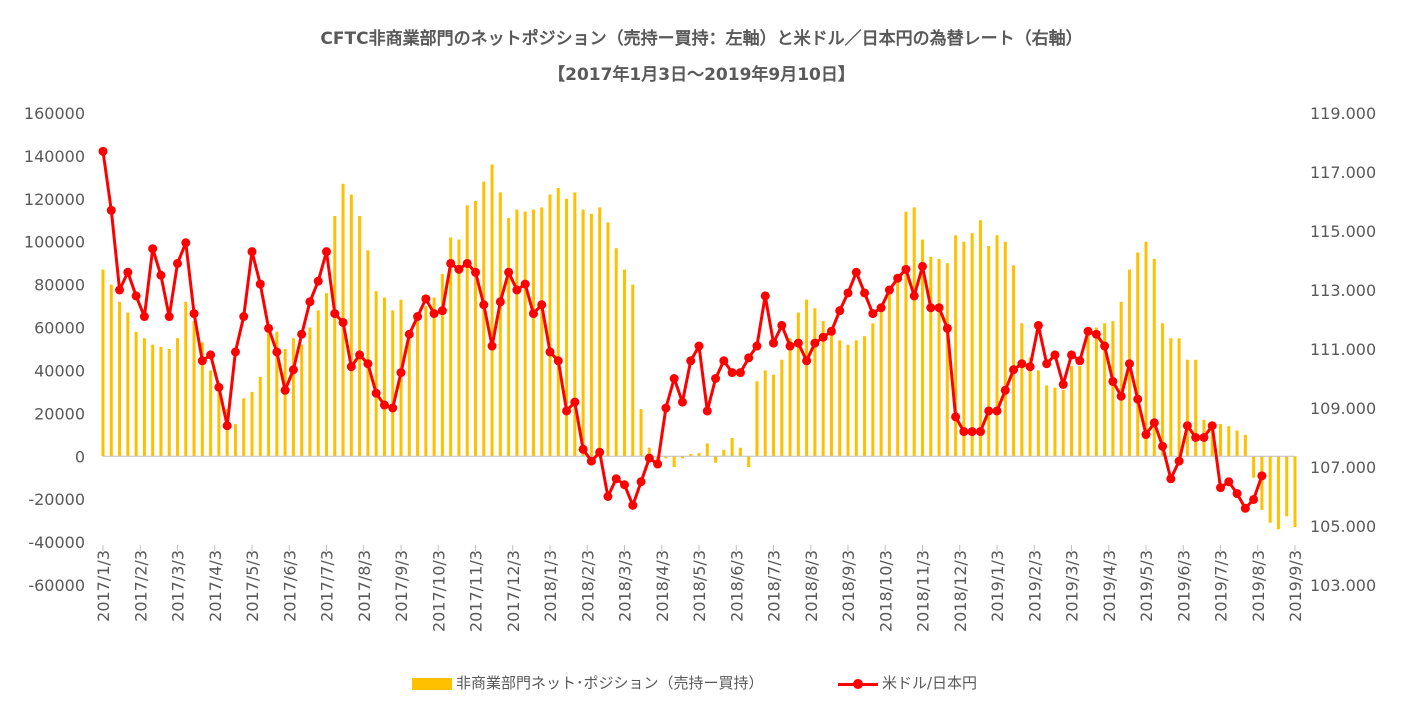 The height and width of the screenshot is (716, 1403). What do you see at coordinates (1343, 408) in the screenshot?
I see `y-right-tick-label: 109.000` at bounding box center [1343, 408].